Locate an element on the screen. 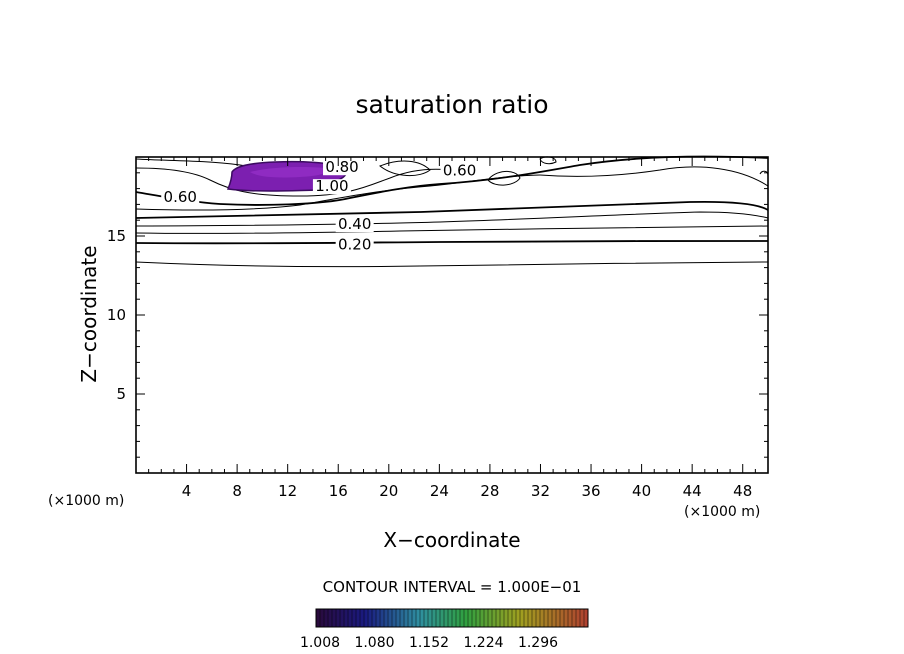 This screenshot has height=654, width=904. colorbar-tick-label: 1.296 is located at coordinates (538, 643).